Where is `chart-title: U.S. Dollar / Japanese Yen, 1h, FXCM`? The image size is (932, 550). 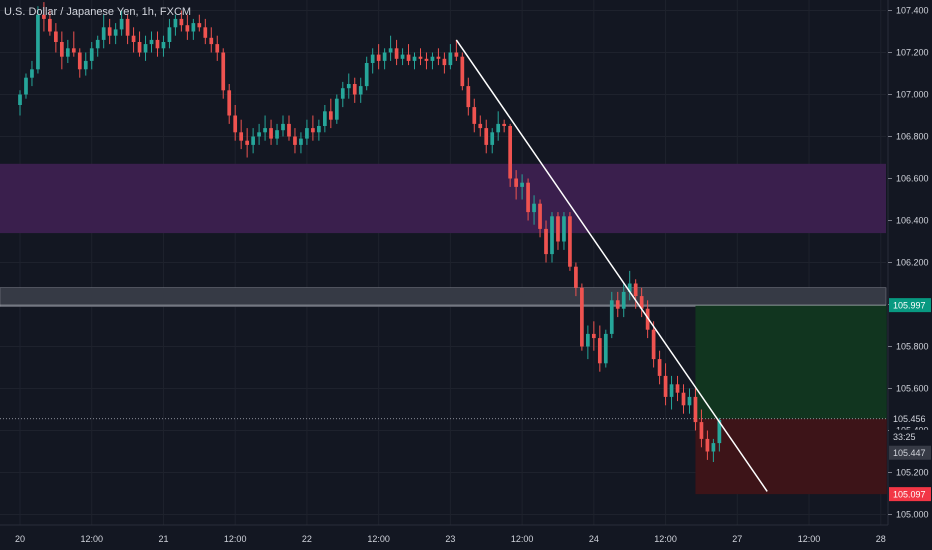 chart-title: U.S. Dollar / Japanese Yen, 1h, FXCM is located at coordinates (98, 12).